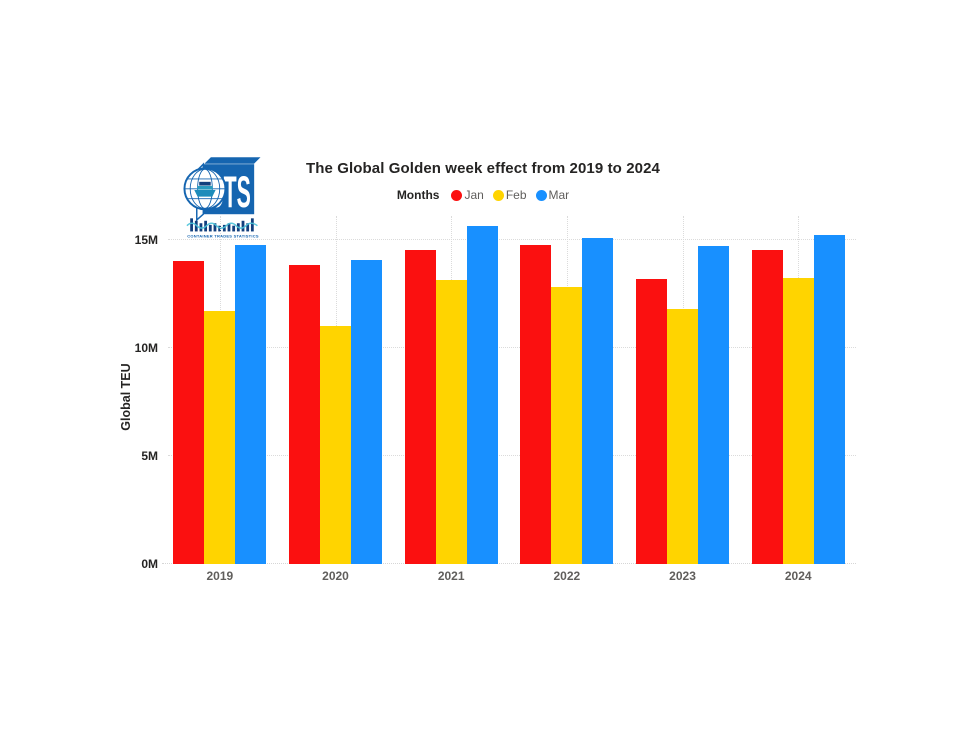 This screenshot has width=980, height=735. What do you see at coordinates (232, 160) in the screenshot?
I see `logo-container-top` at bounding box center [232, 160].